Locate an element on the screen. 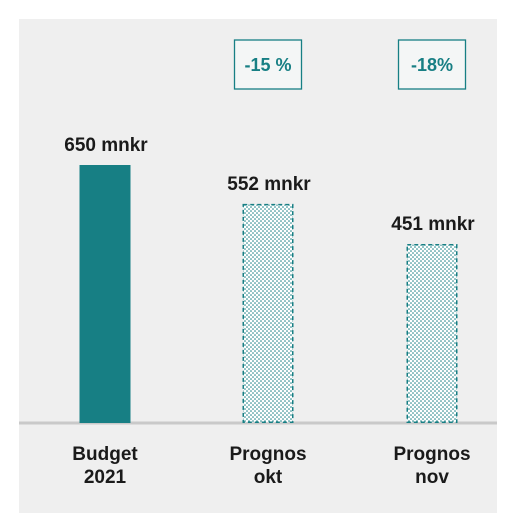  value-label-0: 650 mnkr is located at coordinates (106, 145).